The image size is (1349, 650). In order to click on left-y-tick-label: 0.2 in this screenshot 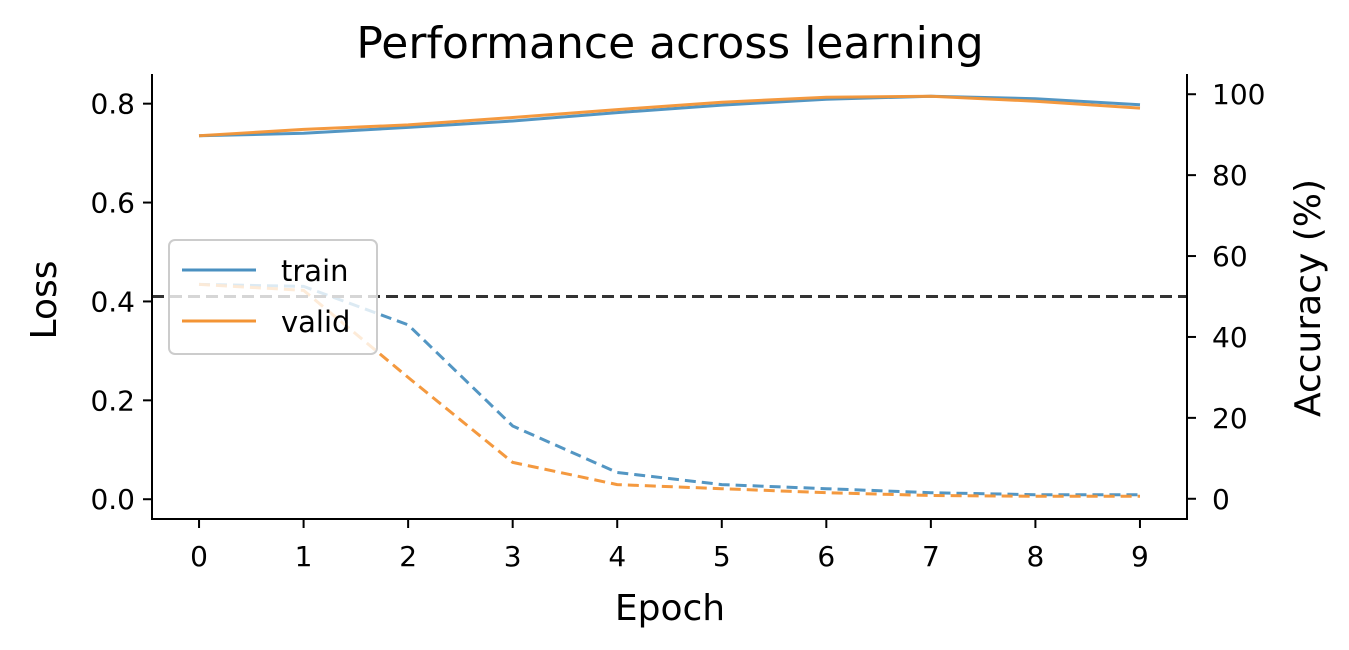, I will do `click(112, 400)`.